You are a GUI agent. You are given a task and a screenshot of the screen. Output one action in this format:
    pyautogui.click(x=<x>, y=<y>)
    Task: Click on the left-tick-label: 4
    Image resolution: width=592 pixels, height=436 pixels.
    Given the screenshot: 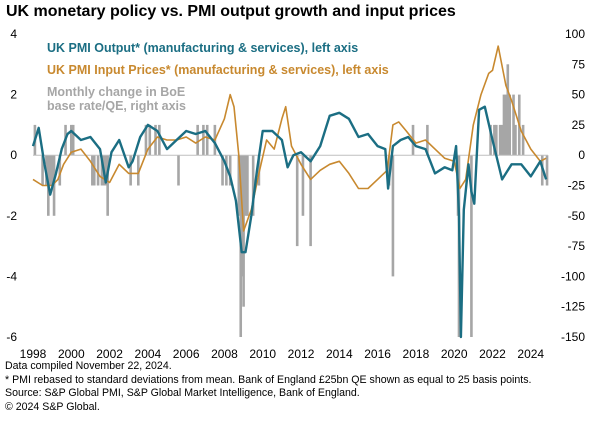 What is the action you would take?
    pyautogui.click(x=13, y=34)
    